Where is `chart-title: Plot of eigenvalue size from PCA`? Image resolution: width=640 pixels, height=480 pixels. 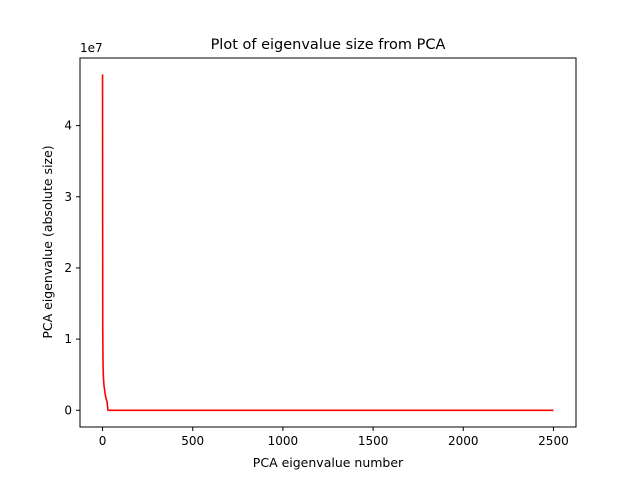 chart-title: Plot of eigenvalue size from PCA is located at coordinates (328, 45).